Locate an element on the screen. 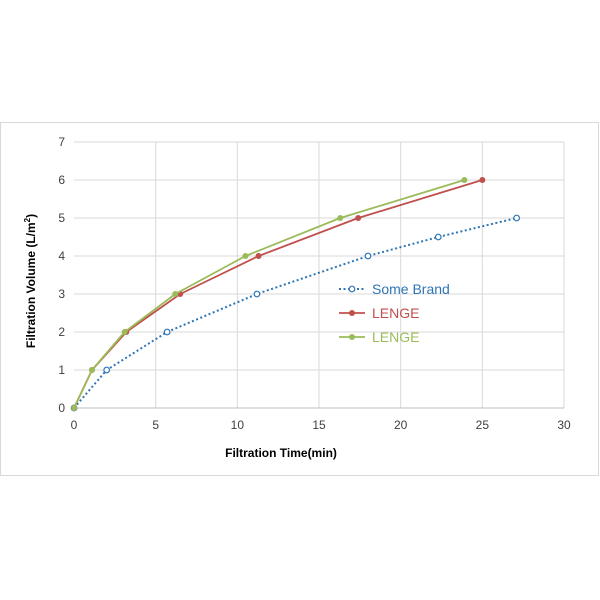  x-tick-label: 30 is located at coordinates (564, 425).